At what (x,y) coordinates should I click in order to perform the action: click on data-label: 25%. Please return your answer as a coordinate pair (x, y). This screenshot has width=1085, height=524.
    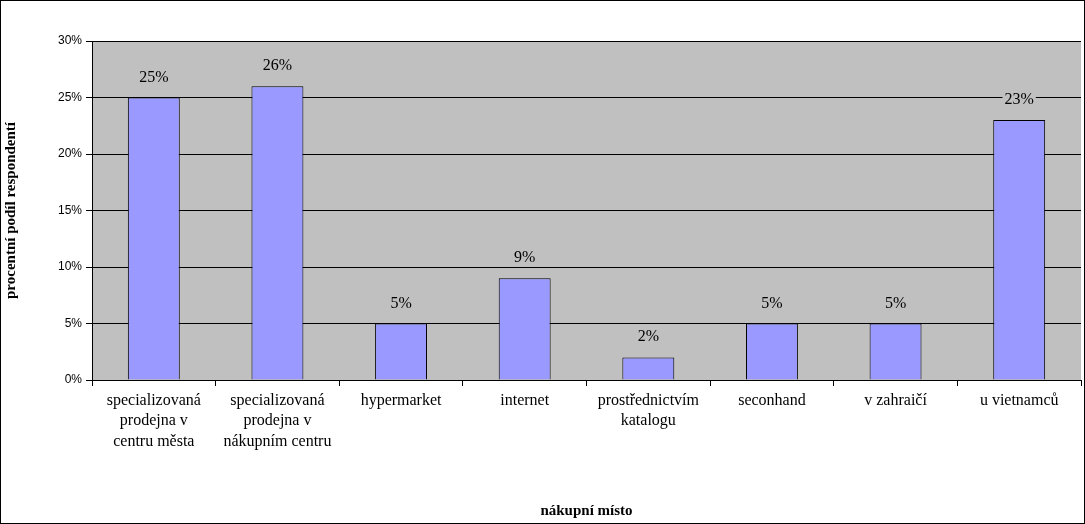
    Looking at the image, I should click on (154, 76).